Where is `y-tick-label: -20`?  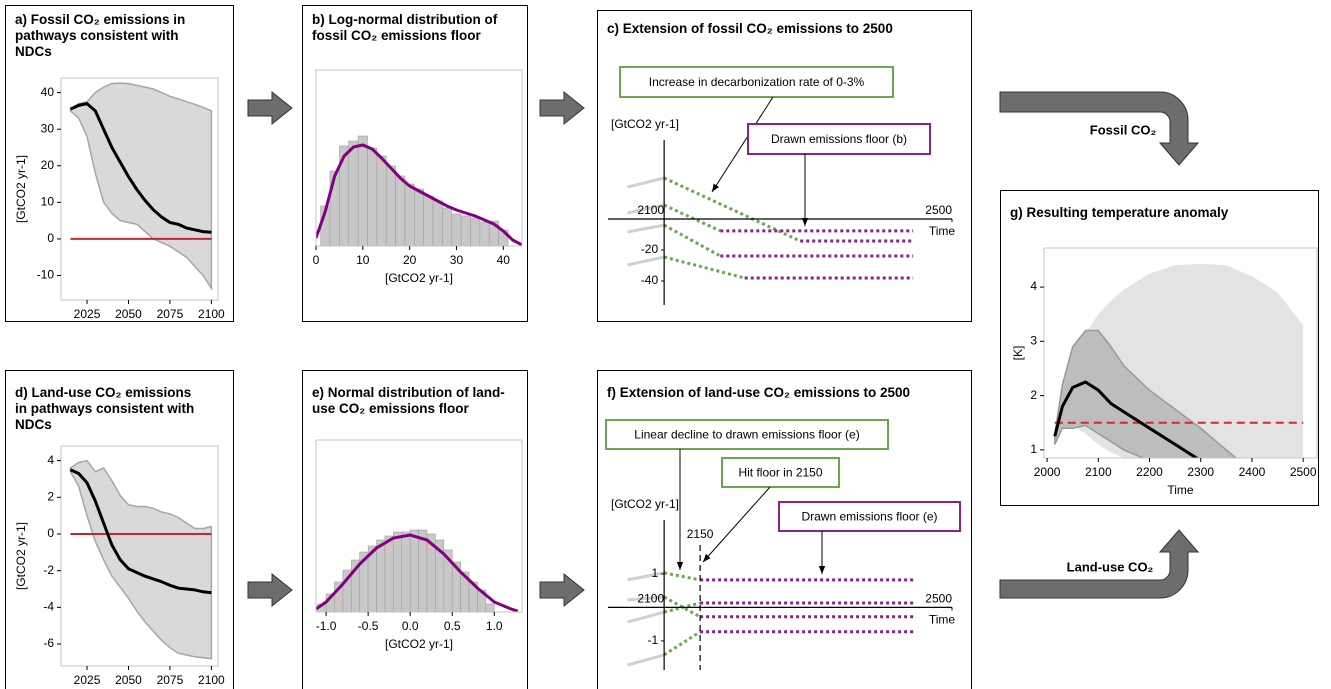 y-tick-label: -20 is located at coordinates (650, 249).